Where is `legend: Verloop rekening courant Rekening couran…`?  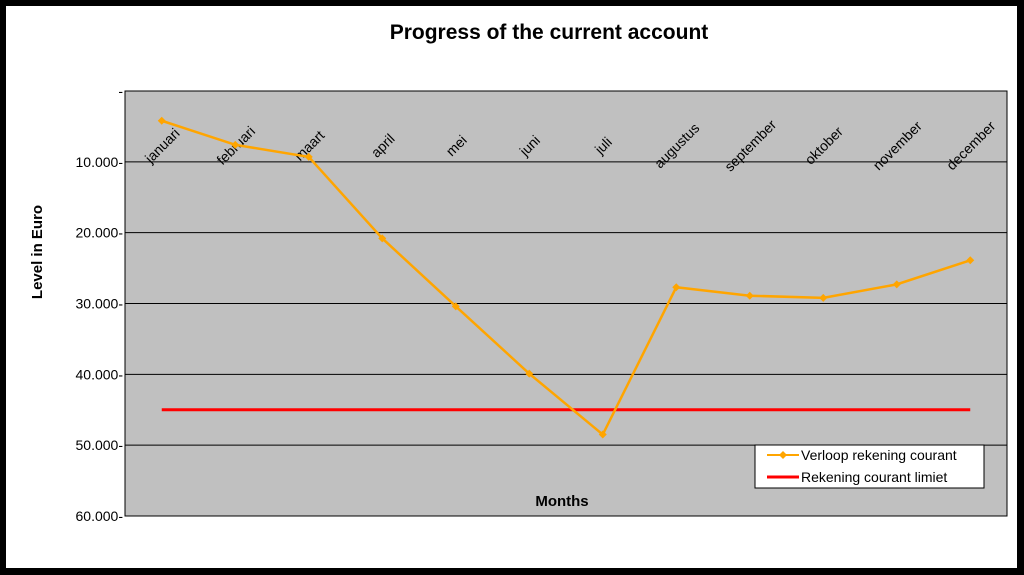 legend: Verloop rekening courant Rekening couran… is located at coordinates (869, 466).